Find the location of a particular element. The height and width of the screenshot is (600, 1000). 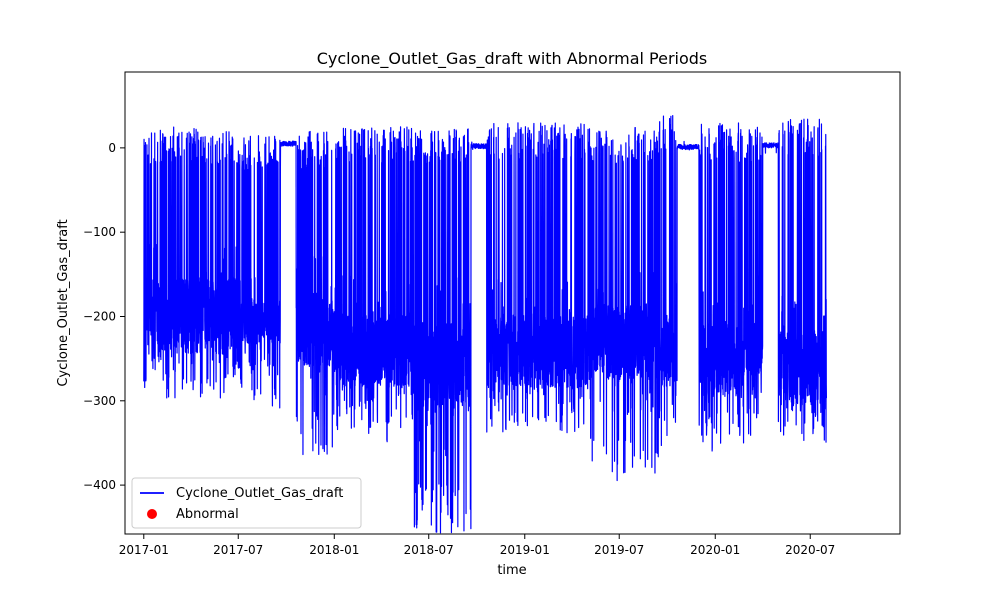

y-axis-label: Cyclone_Outlet_Gas_draft is located at coordinates (63, 302).